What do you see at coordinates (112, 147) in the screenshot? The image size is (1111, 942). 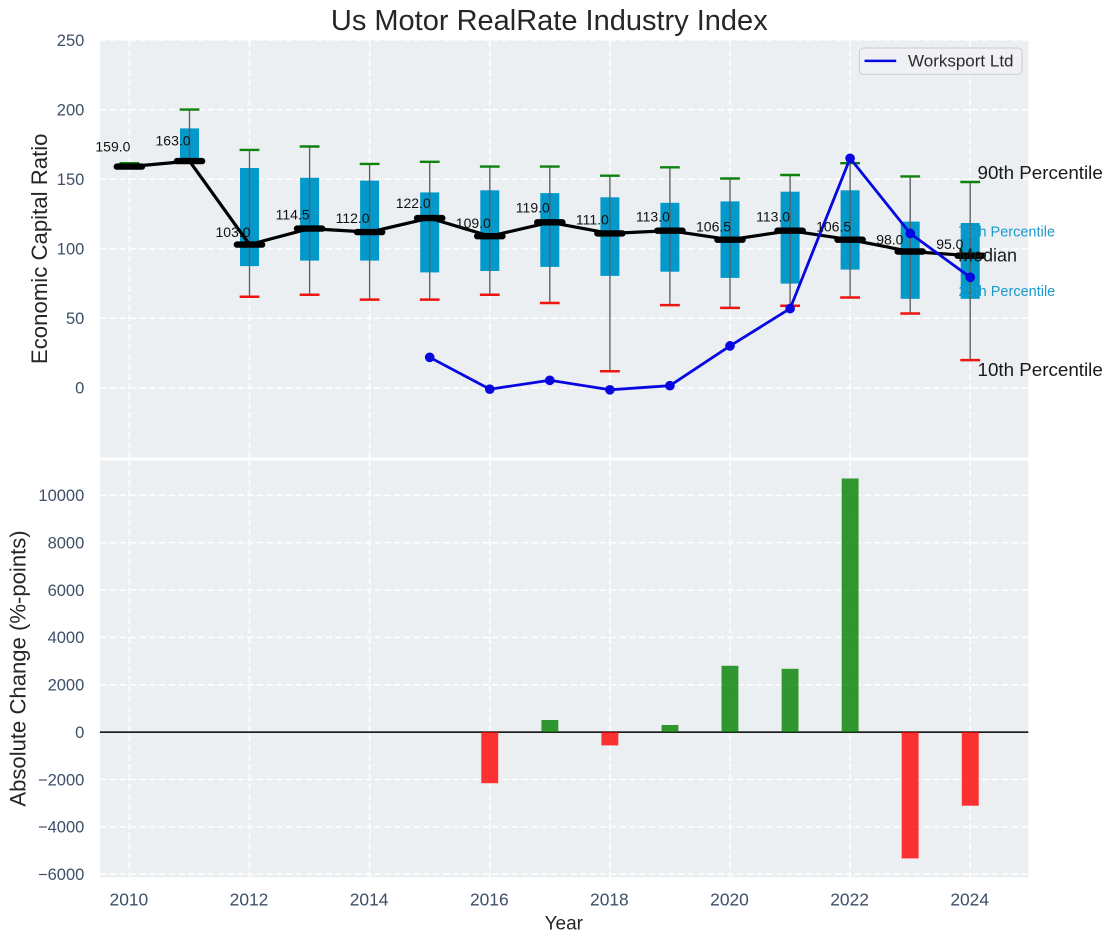 I see `svg-text: 159.0` at bounding box center [112, 147].